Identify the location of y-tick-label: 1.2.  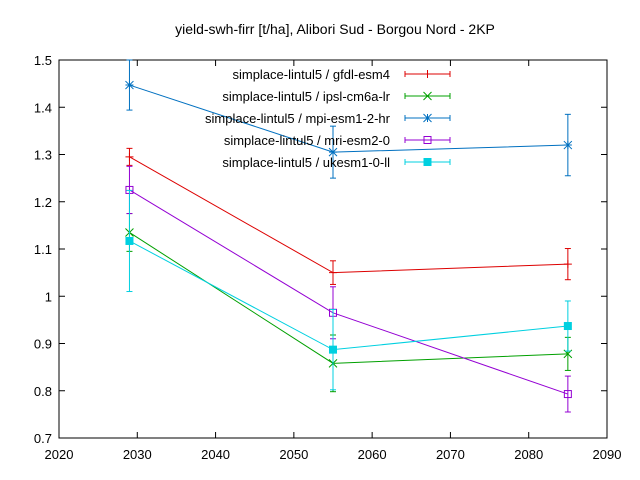
(43, 202).